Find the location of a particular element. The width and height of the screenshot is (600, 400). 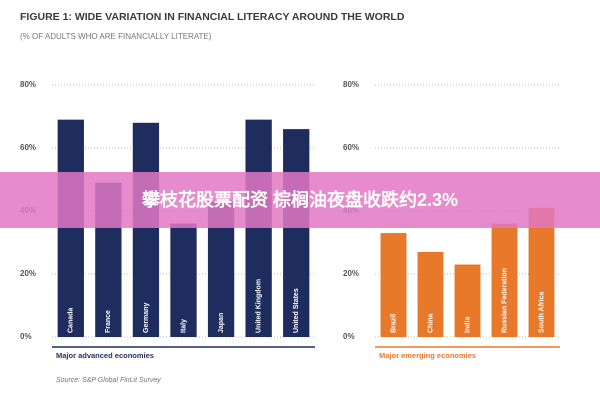

x-tick-label: India is located at coordinates (467, 325).